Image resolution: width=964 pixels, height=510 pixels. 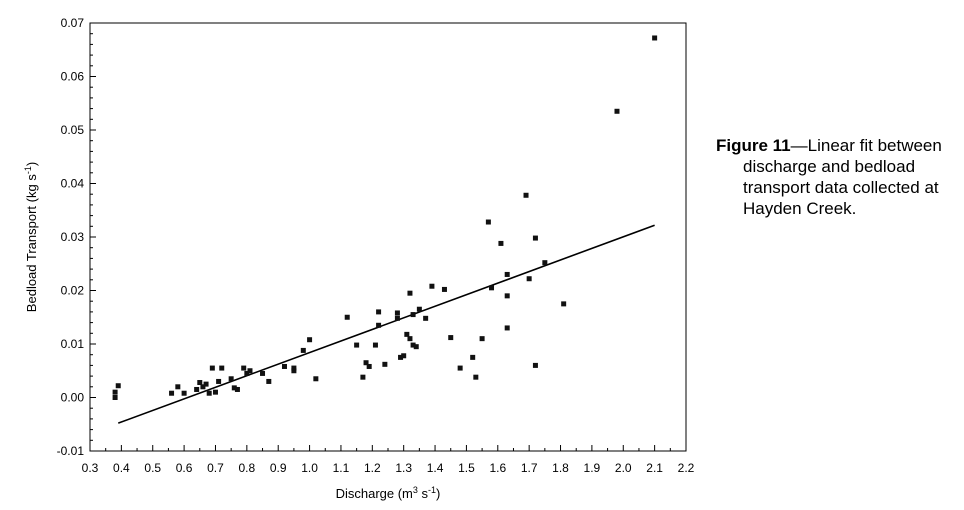 I want to click on y-tick-label: -0.01, so click(x=71, y=451).